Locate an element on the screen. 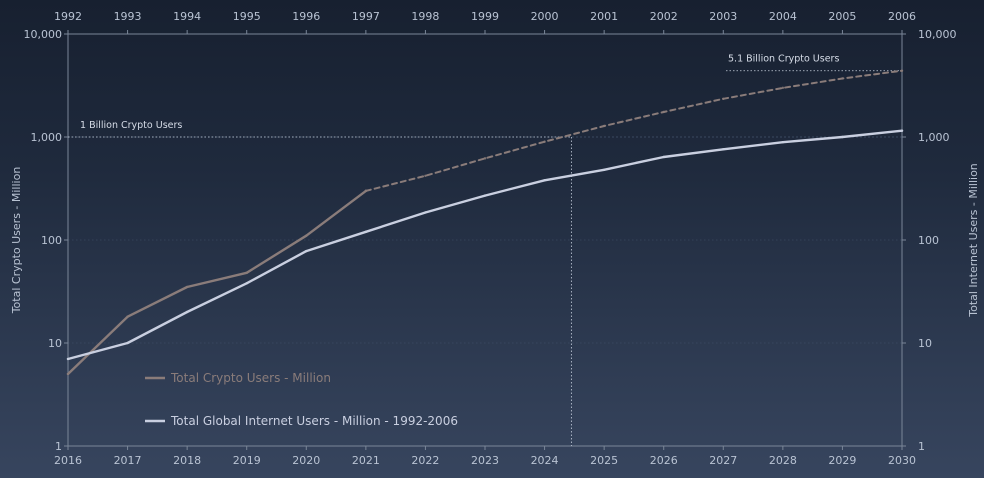 The width and height of the screenshot is (984, 478). left-axis-title: Total Crypto Users - Million is located at coordinates (16, 241).